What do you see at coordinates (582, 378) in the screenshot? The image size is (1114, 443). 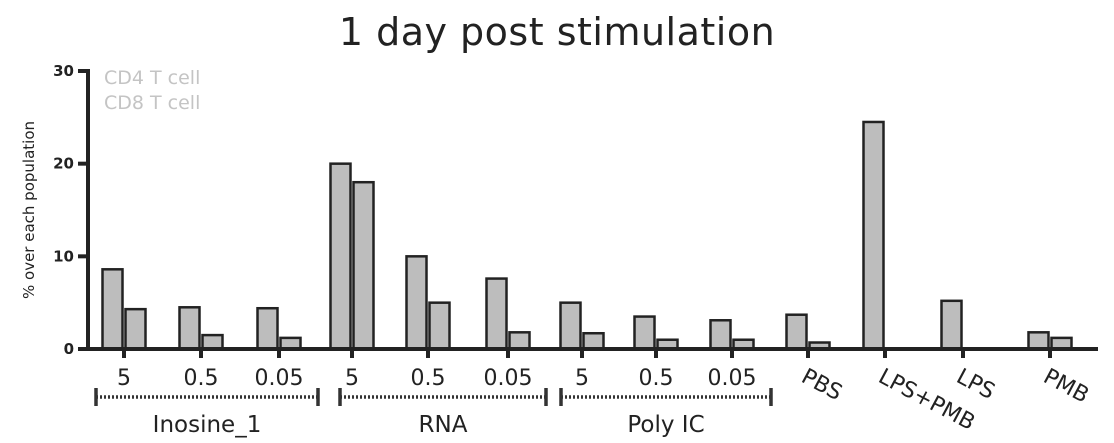 I see `x-tick-label-6: 5` at bounding box center [582, 378].